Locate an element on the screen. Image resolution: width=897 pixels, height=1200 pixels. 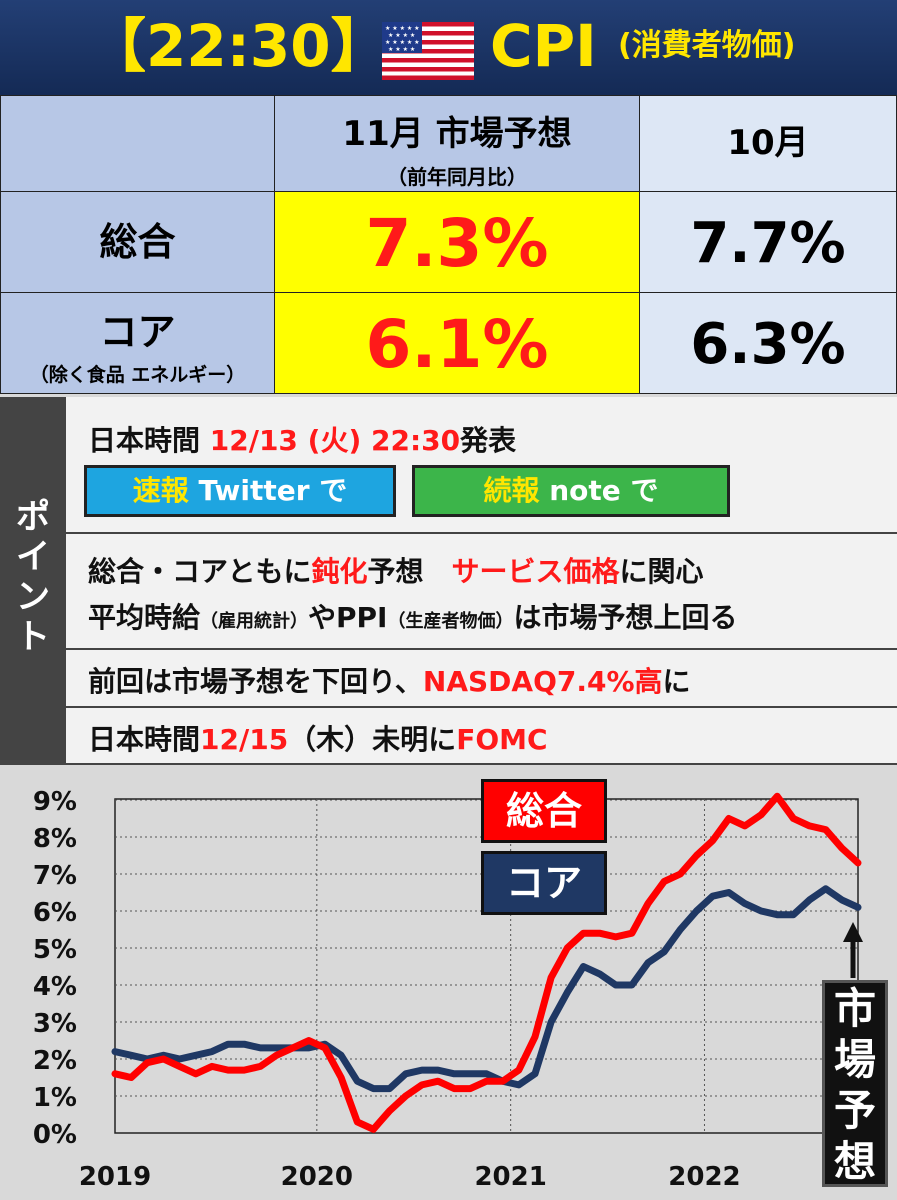
x-tick-label: 2021 is located at coordinates (510, 1177).